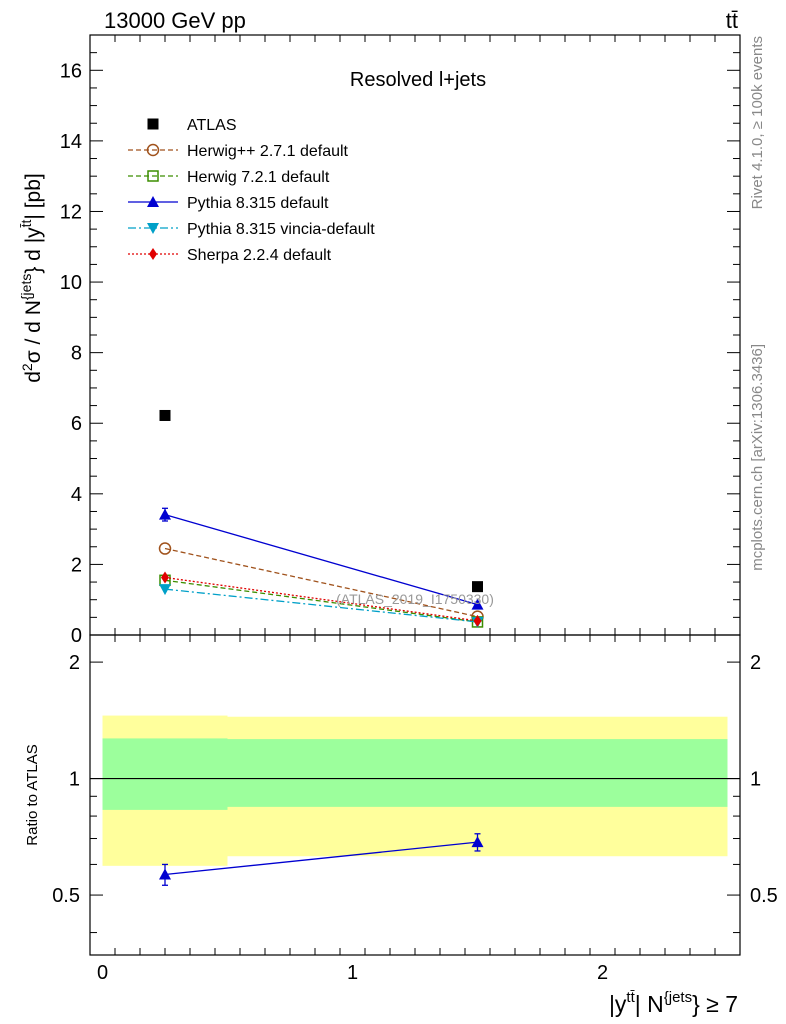  What do you see at coordinates (212, 125) in the screenshot?
I see `legend-label-atlas: ATLAS` at bounding box center [212, 125].